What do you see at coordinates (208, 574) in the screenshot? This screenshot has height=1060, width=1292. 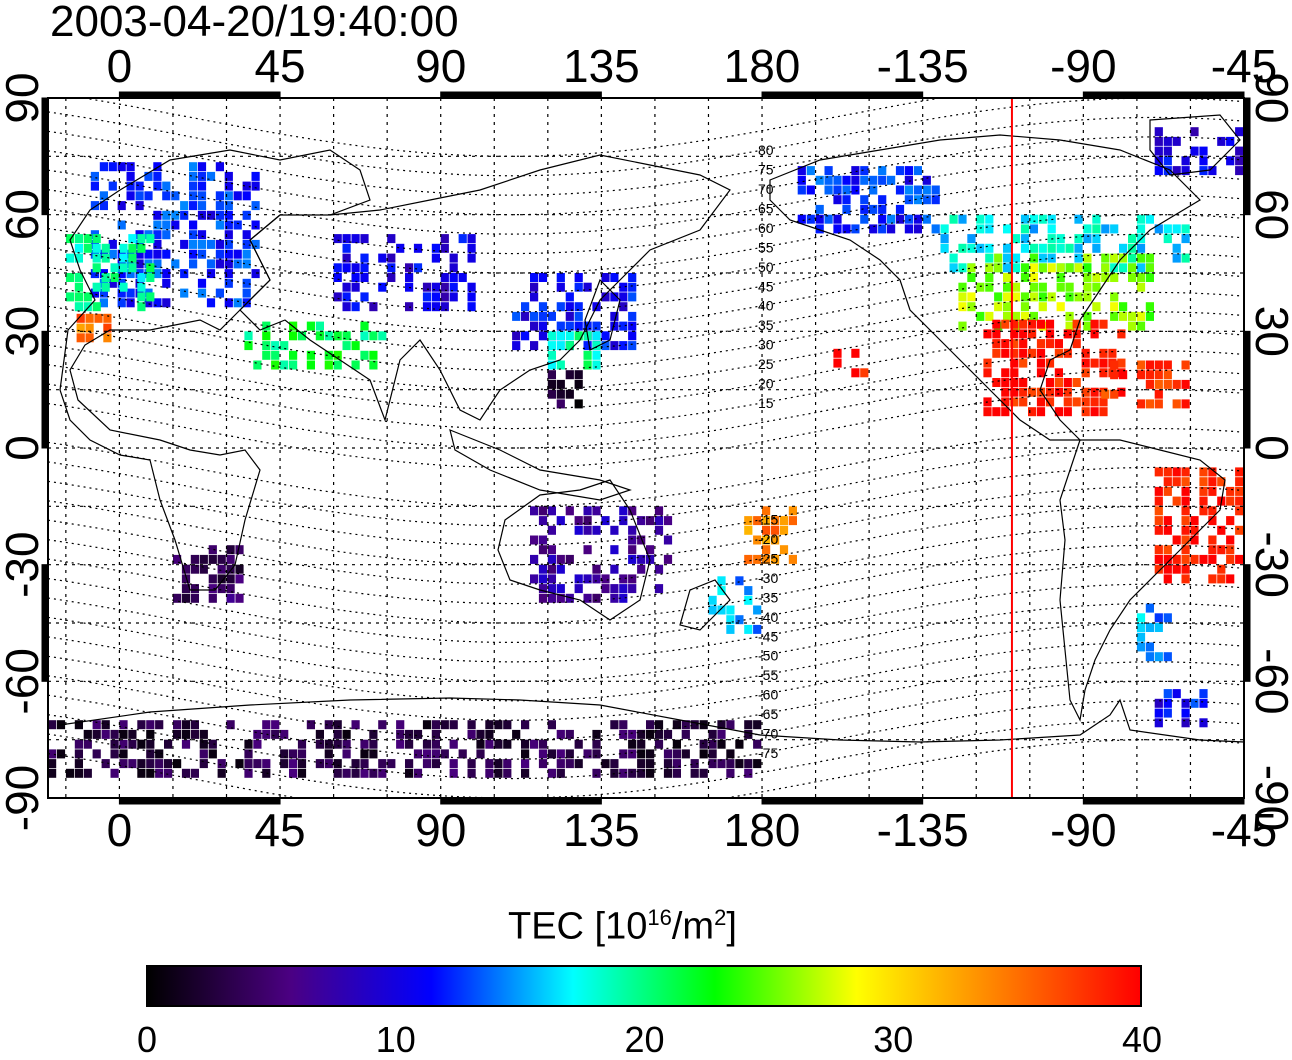 I see `tec-region-africa-south` at bounding box center [208, 574].